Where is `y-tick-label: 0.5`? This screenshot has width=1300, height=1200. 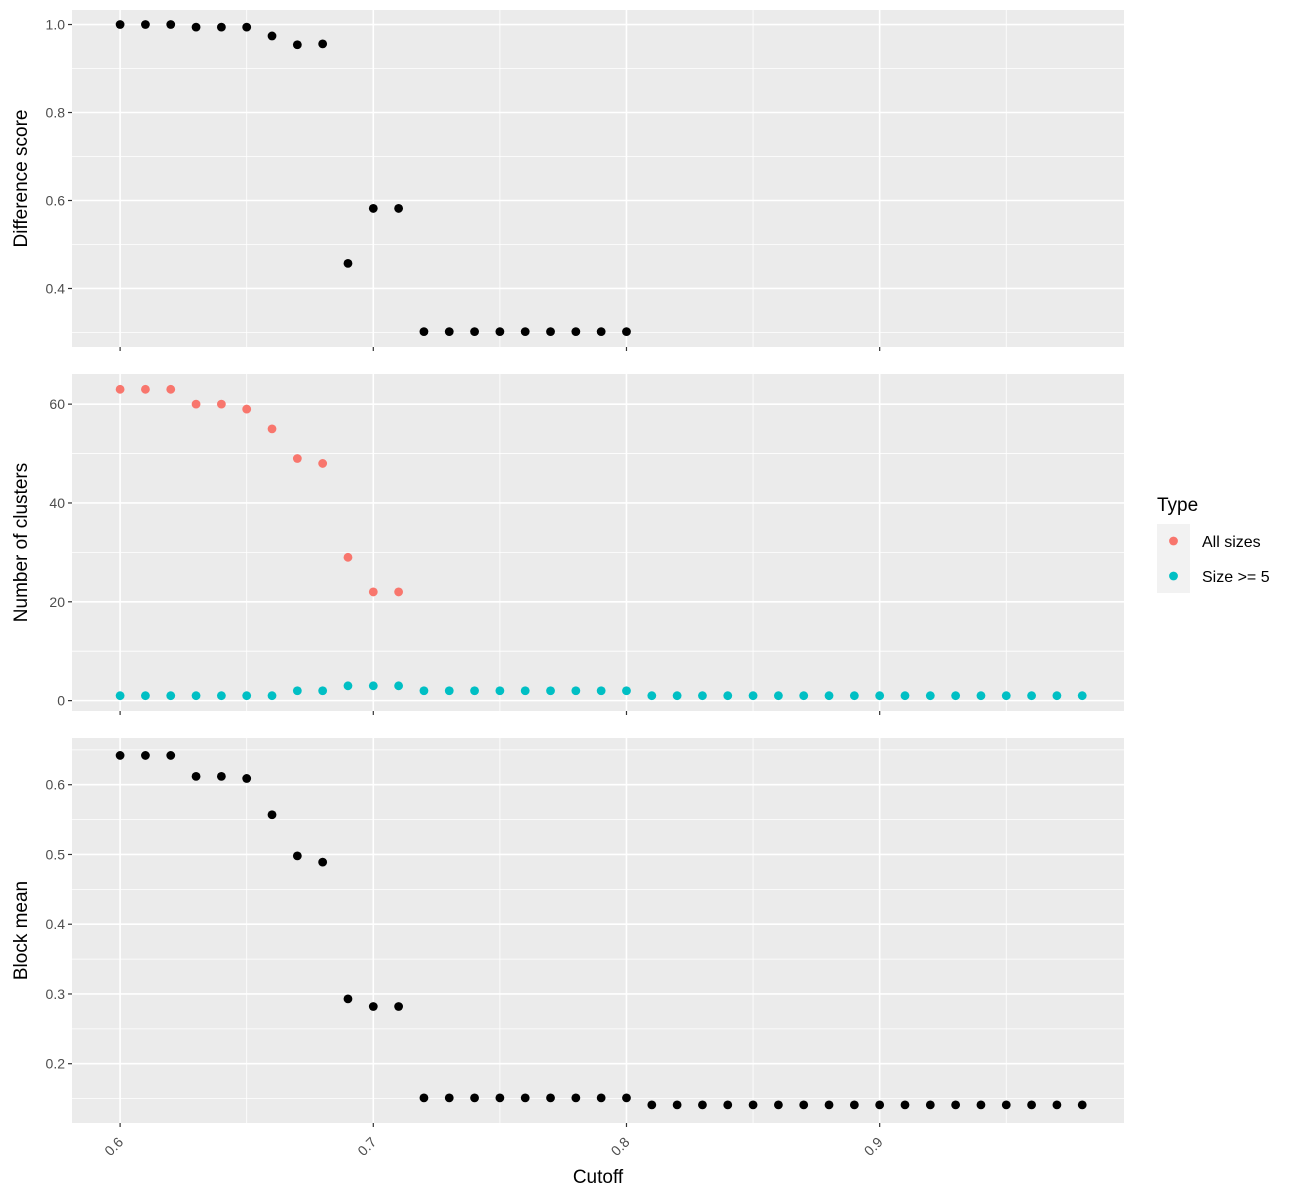 y-tick-label: 0.5 is located at coordinates (56, 854).